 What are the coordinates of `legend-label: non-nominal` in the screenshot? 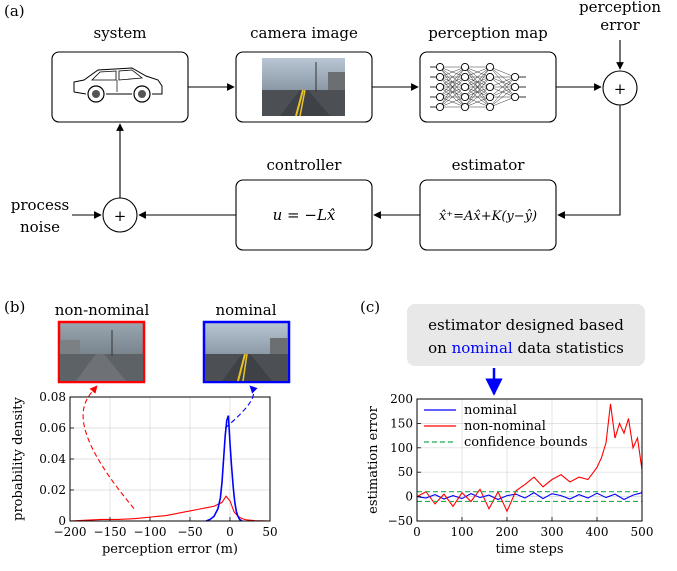 It's located at (505, 426).